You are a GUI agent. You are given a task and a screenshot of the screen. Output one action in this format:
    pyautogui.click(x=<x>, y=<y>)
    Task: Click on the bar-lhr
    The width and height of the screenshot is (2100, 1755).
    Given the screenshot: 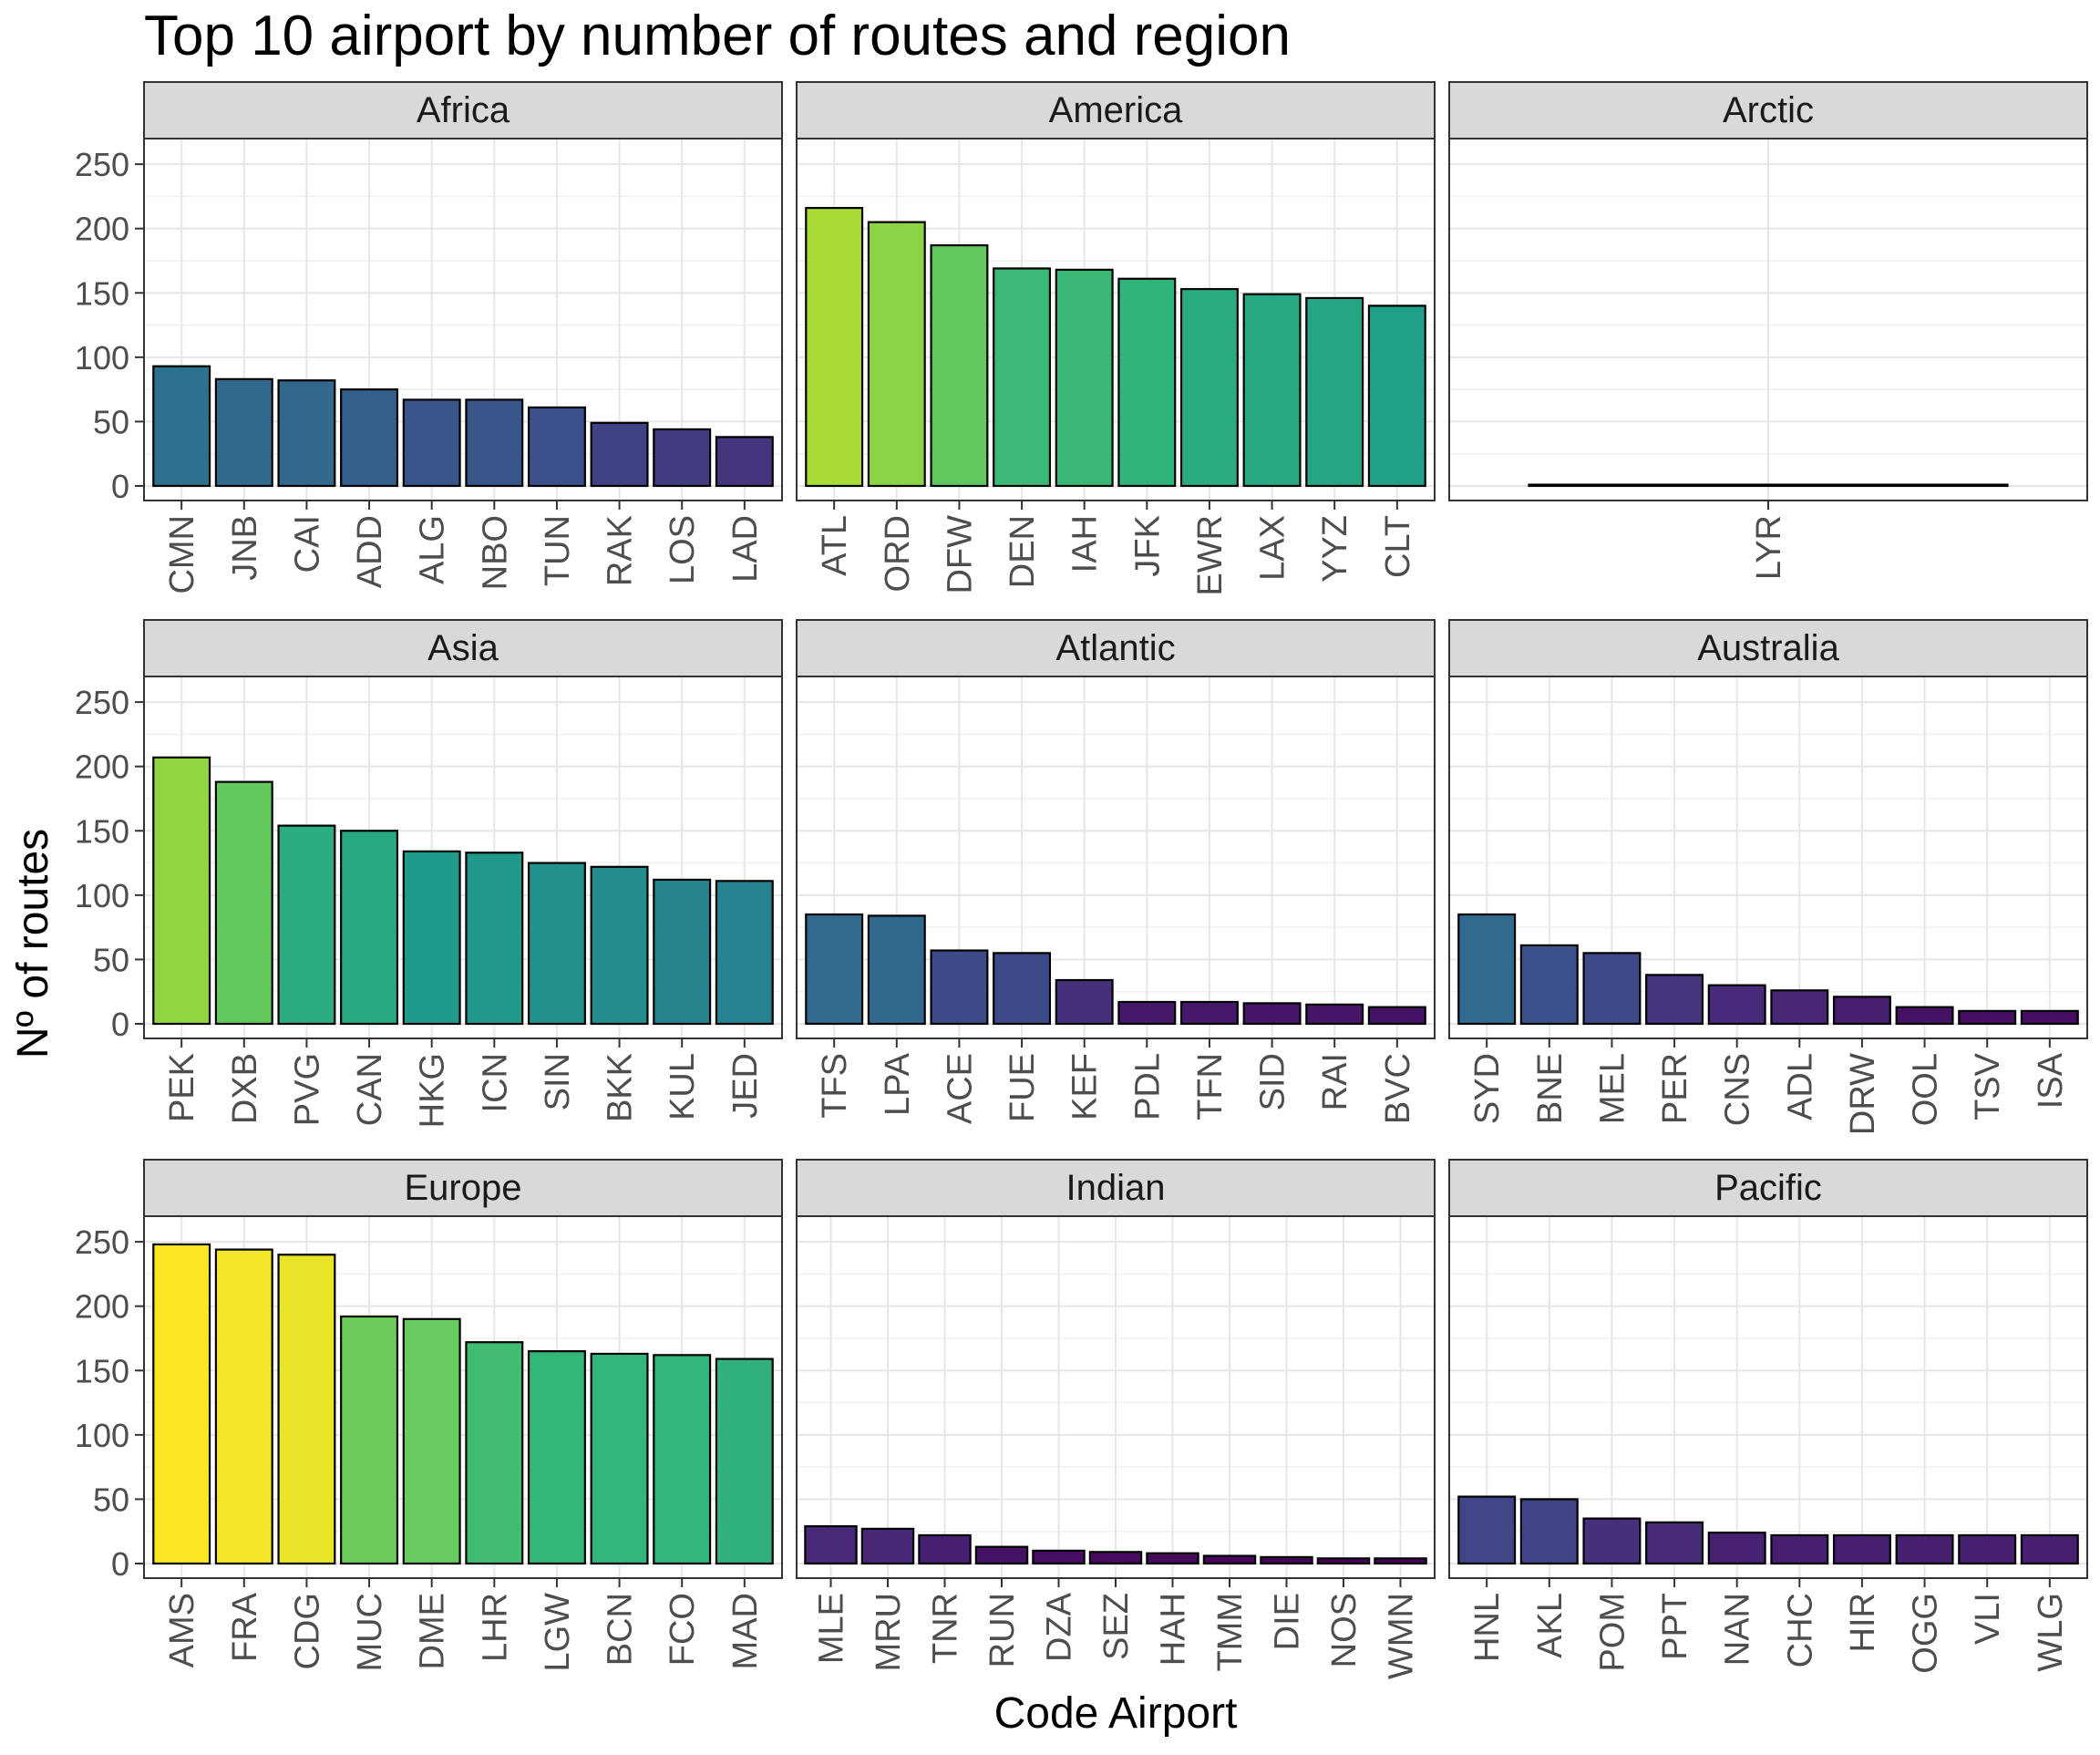 What is the action you would take?
    pyautogui.click(x=494, y=1453)
    